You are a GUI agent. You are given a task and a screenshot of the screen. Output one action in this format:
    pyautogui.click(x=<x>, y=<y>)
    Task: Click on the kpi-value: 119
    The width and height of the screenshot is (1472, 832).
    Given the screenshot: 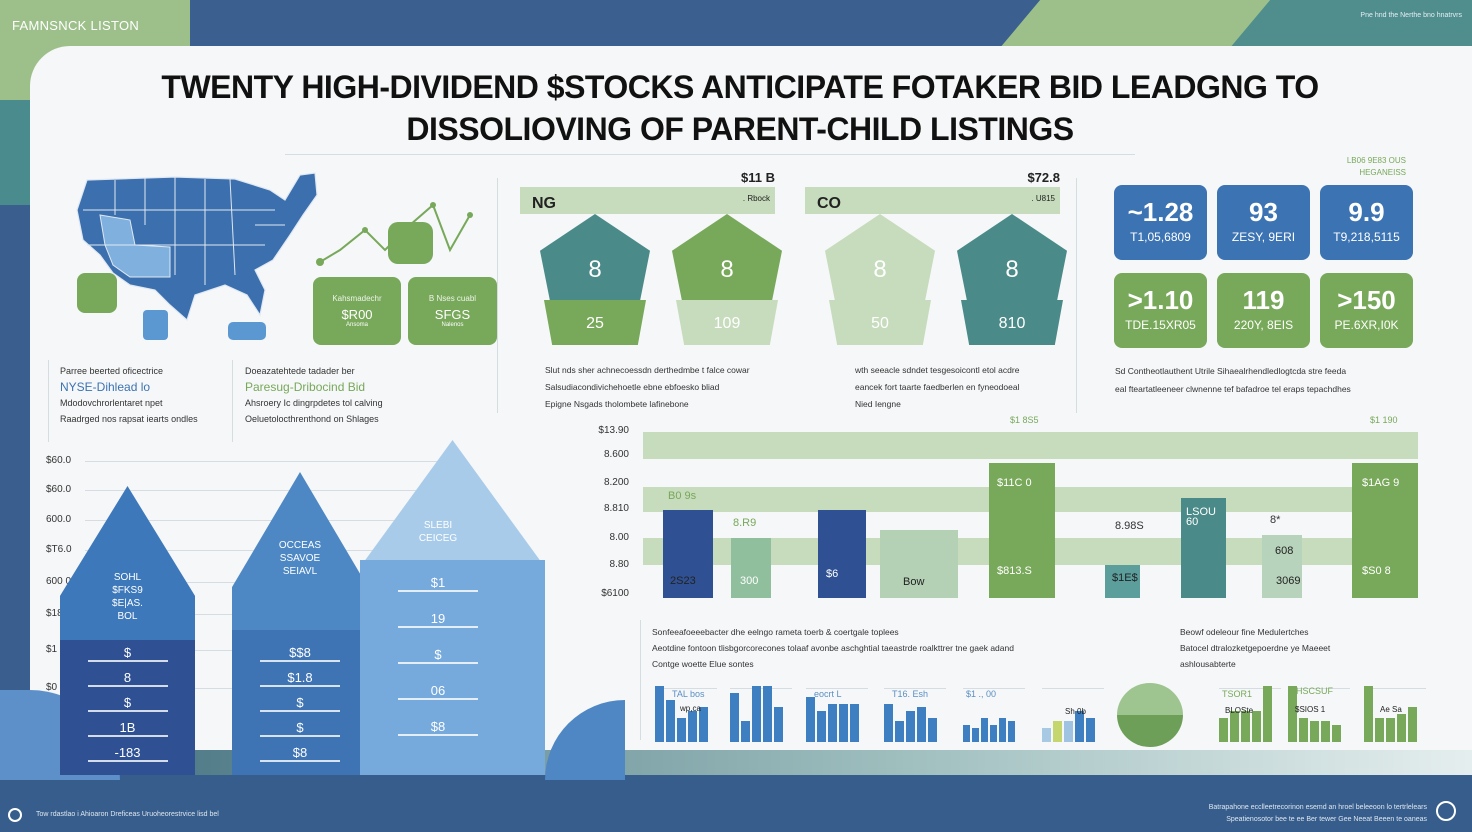 What is the action you would take?
    pyautogui.click(x=1263, y=300)
    